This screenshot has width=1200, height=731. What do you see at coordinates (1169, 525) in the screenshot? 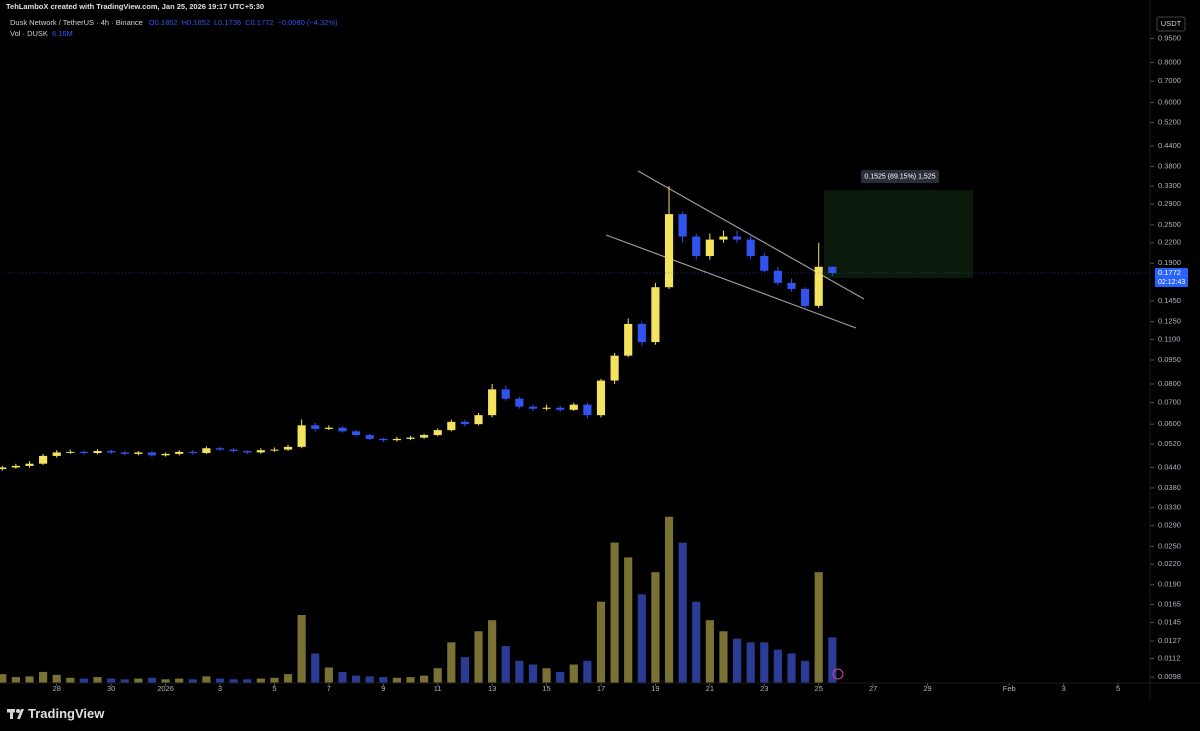
I see `y-tick-label: 0.0290` at bounding box center [1169, 525].